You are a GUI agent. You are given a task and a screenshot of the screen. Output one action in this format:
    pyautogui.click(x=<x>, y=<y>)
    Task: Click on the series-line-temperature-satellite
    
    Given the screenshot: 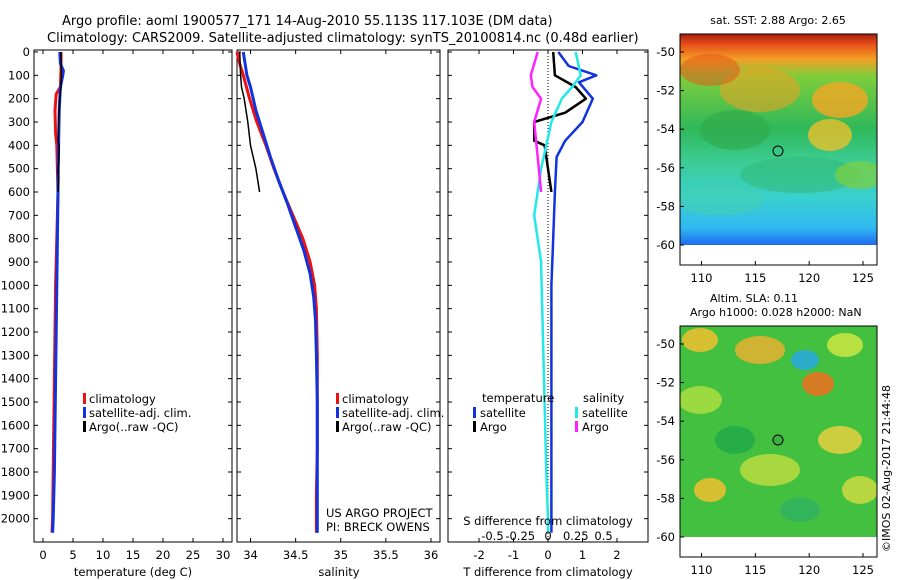 What is the action you would take?
    pyautogui.click(x=574, y=292)
    